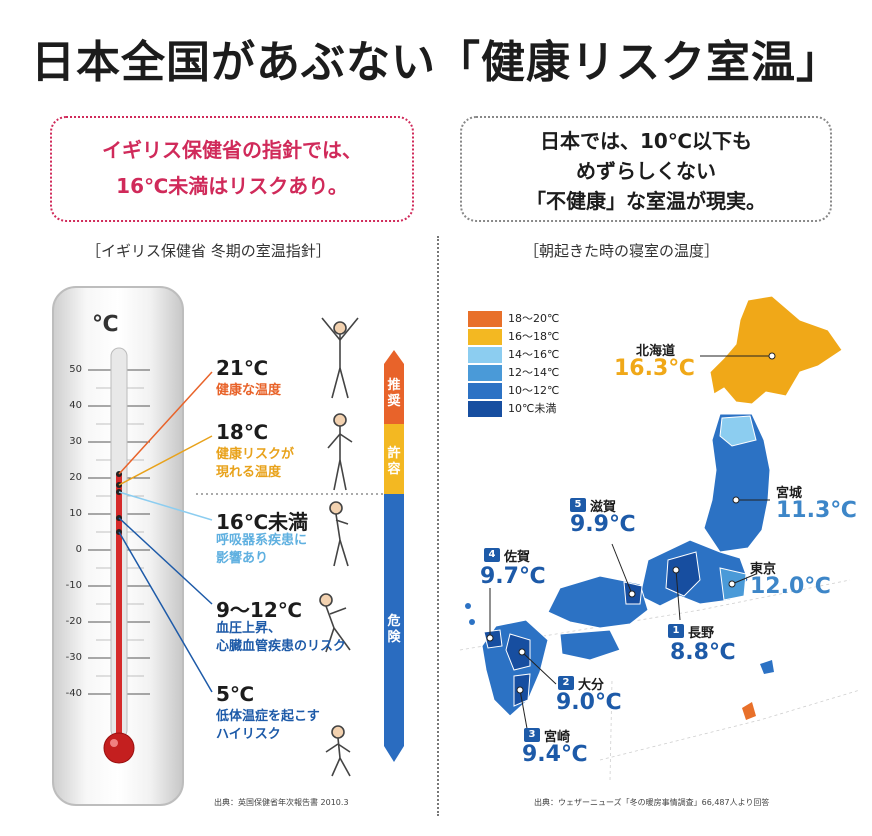  What do you see at coordinates (513, 336) in the screenshot?
I see `legend-item: 16～18℃` at bounding box center [513, 336].